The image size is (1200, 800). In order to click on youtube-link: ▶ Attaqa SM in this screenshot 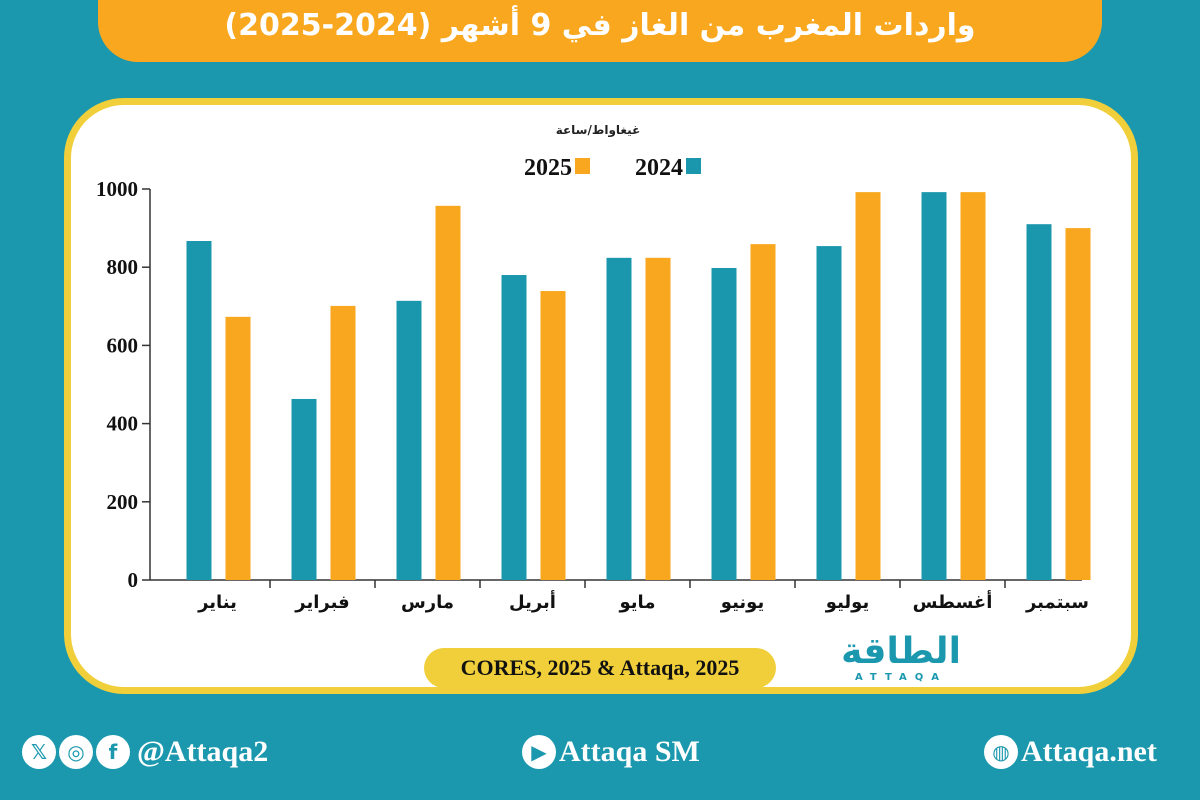, I will do `click(611, 752)`.